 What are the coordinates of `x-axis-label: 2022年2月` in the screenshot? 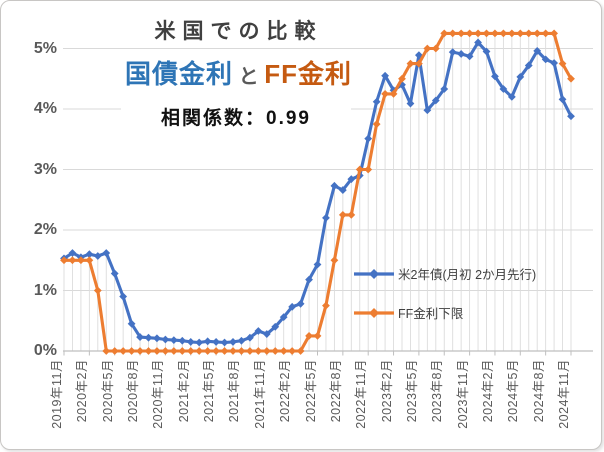 It's located at (285, 391).